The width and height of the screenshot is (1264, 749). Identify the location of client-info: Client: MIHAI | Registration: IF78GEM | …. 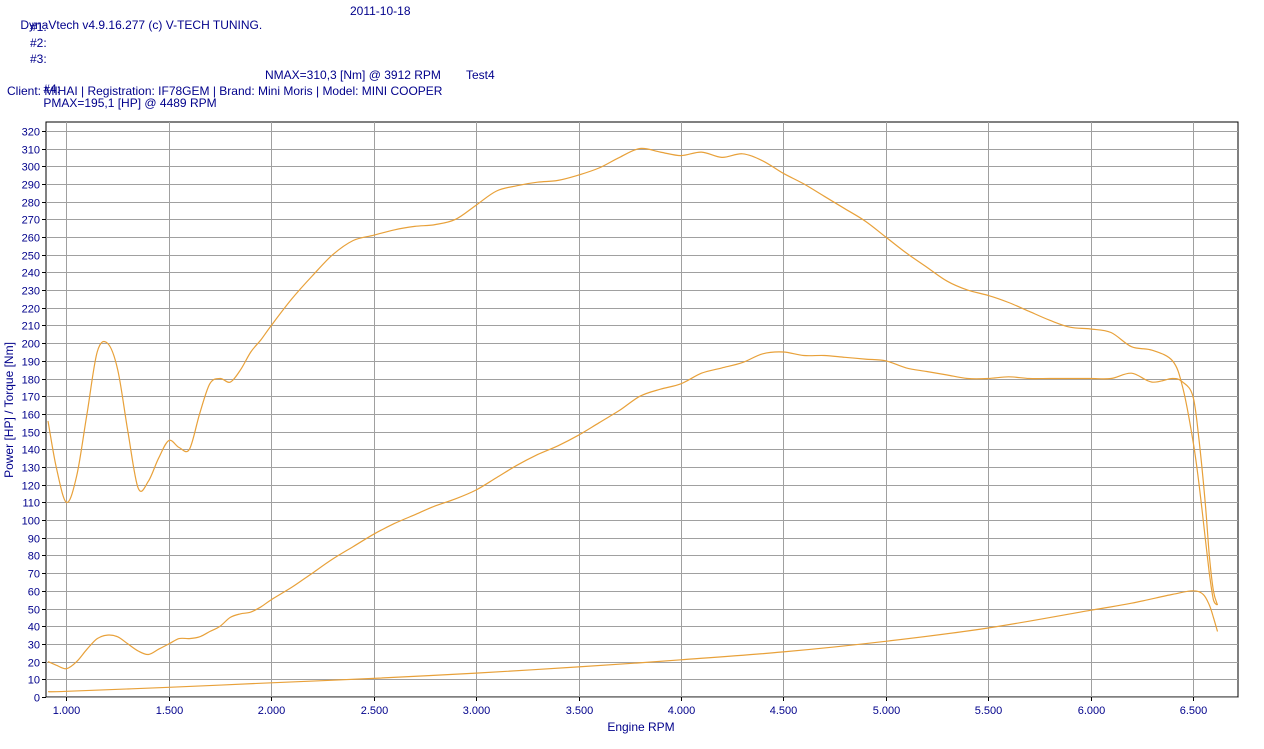
(225, 91).